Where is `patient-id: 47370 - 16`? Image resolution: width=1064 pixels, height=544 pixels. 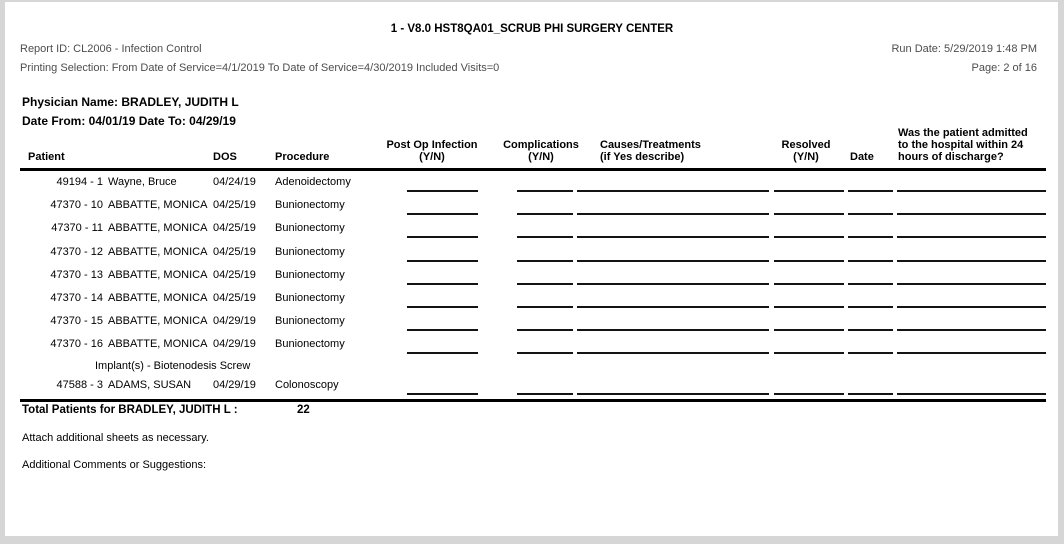
patient-id: 47370 - 16 is located at coordinates (76, 344).